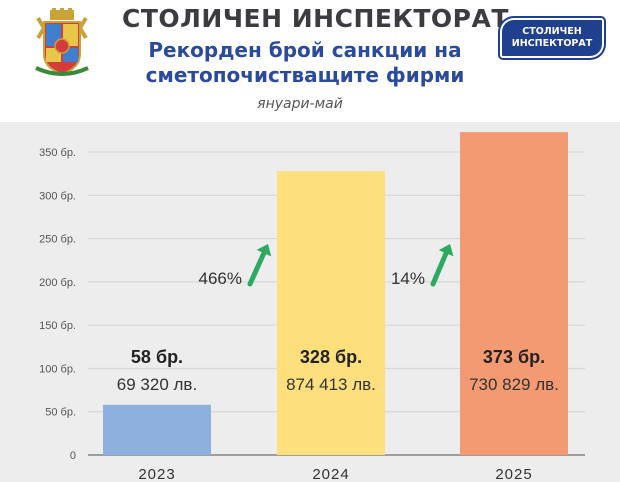 This screenshot has width=620, height=482. I want to click on bar-count-label: 328 бр., so click(331, 357).